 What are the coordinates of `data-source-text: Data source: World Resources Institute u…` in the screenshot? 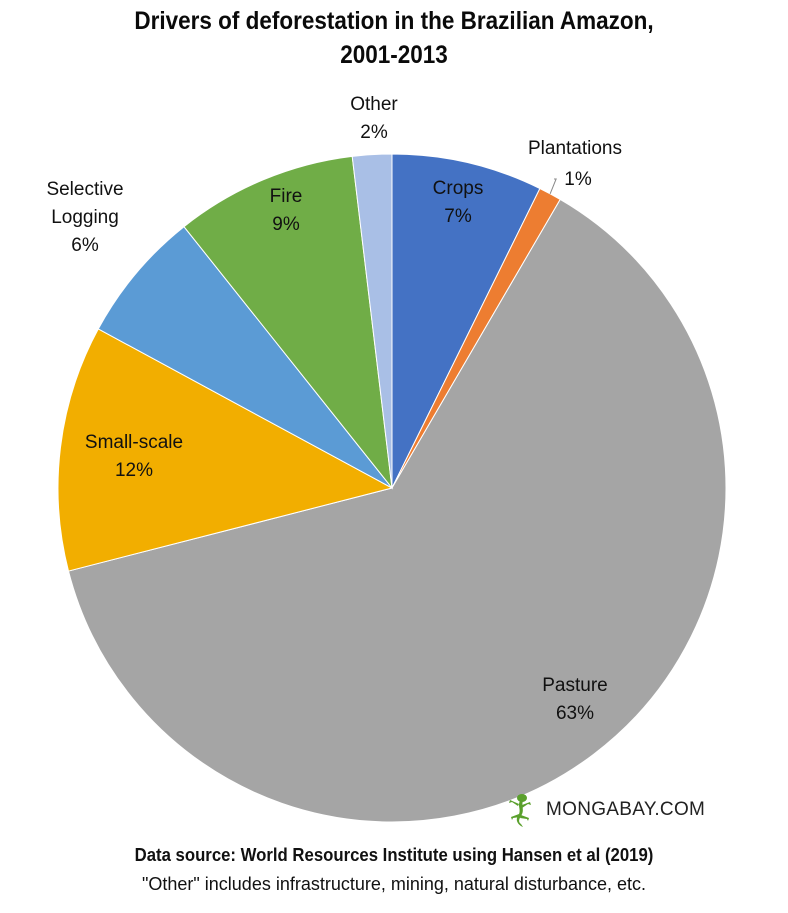 It's located at (394, 855).